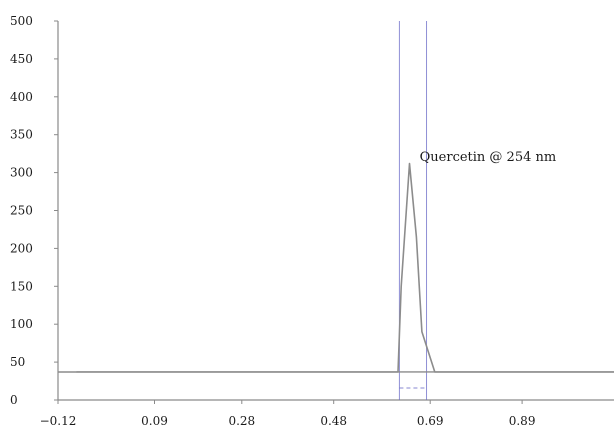  Describe the element at coordinates (21, 248) in the screenshot. I see `y-tick-label: 200` at that location.